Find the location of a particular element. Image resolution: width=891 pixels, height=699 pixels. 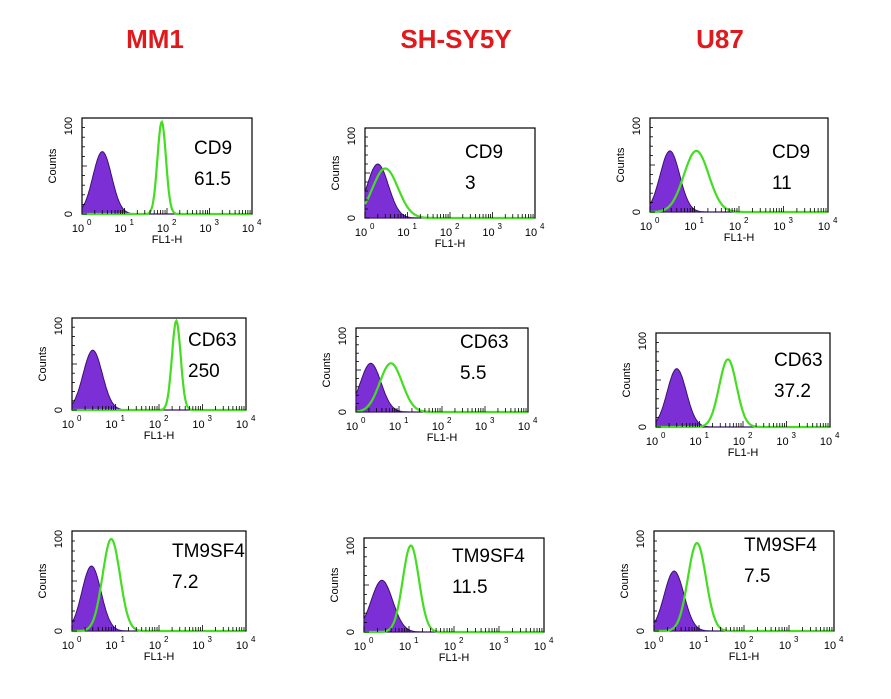

marker-value-label: 250 is located at coordinates (204, 371).